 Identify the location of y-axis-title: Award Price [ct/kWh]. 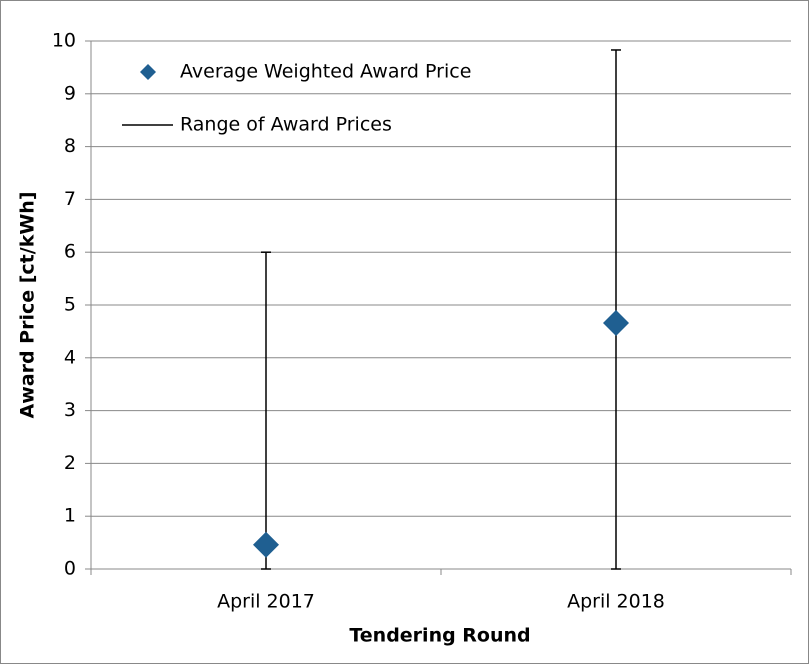
(28, 304).